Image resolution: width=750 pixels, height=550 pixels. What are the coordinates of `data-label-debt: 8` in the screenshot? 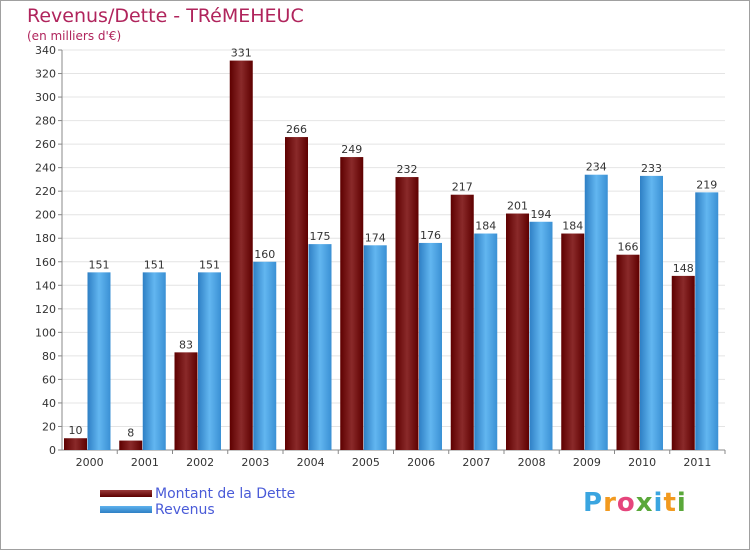 It's located at (130, 433).